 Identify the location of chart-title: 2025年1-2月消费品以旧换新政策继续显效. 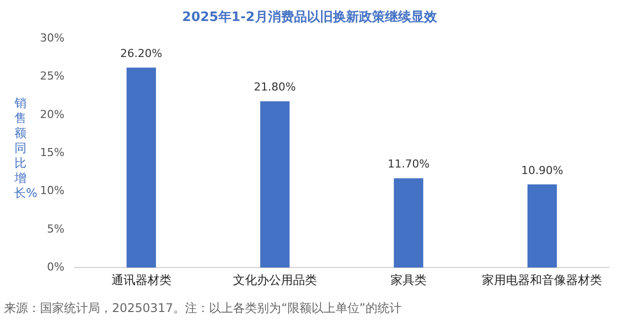
(309, 17).